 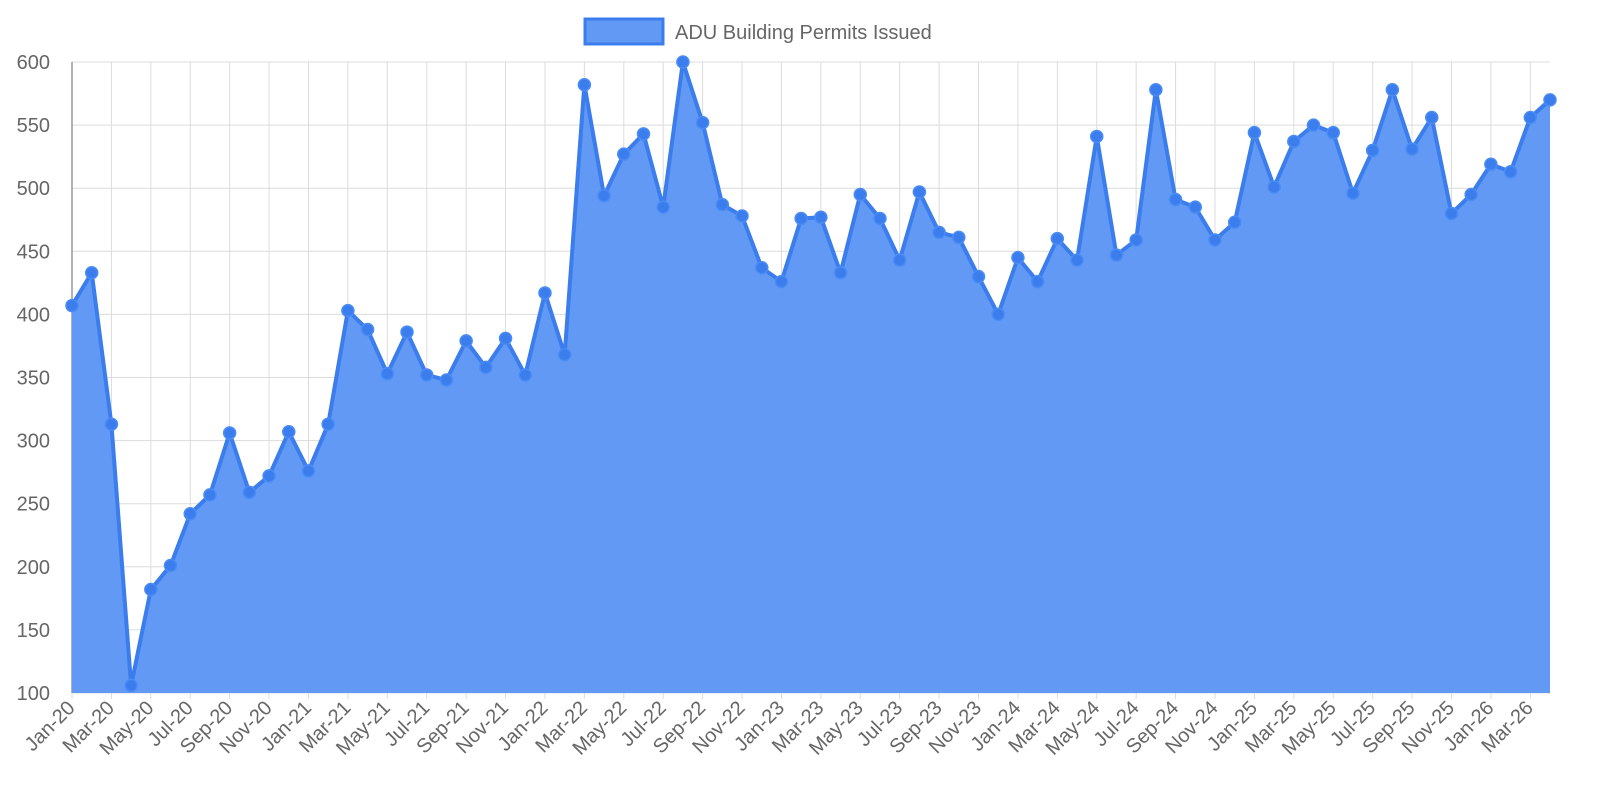 What do you see at coordinates (33, 694) in the screenshot?
I see `y-tick-label: 100` at bounding box center [33, 694].